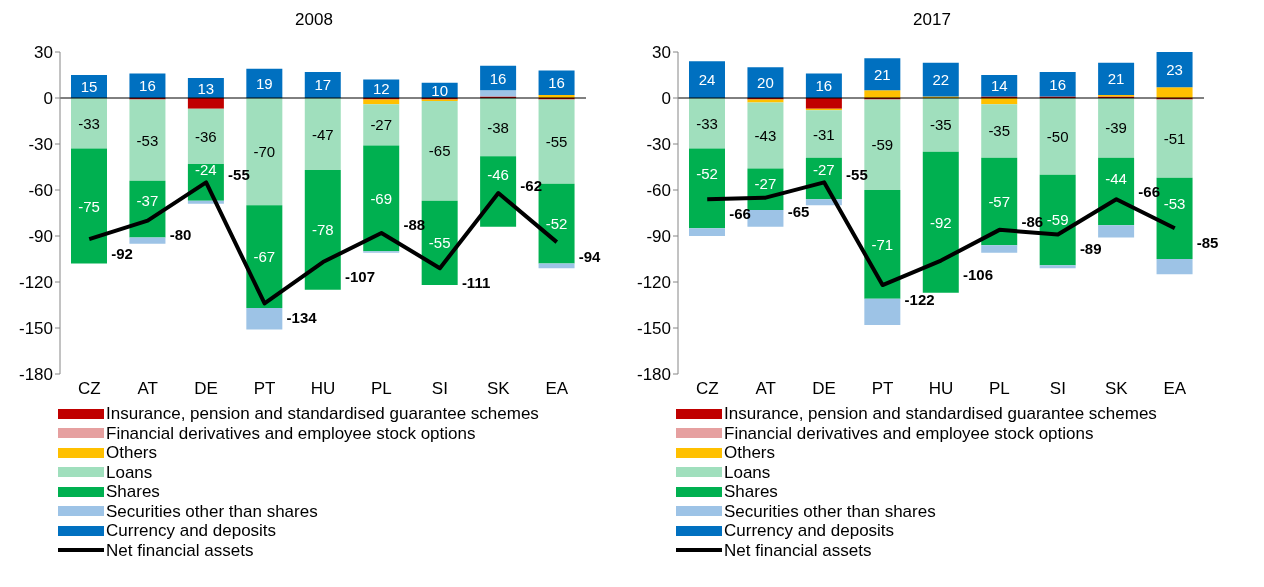 Image resolution: width=1264 pixels, height=587 pixels. What do you see at coordinates (264, 152) in the screenshot?
I see `data-label: -70` at bounding box center [264, 152].